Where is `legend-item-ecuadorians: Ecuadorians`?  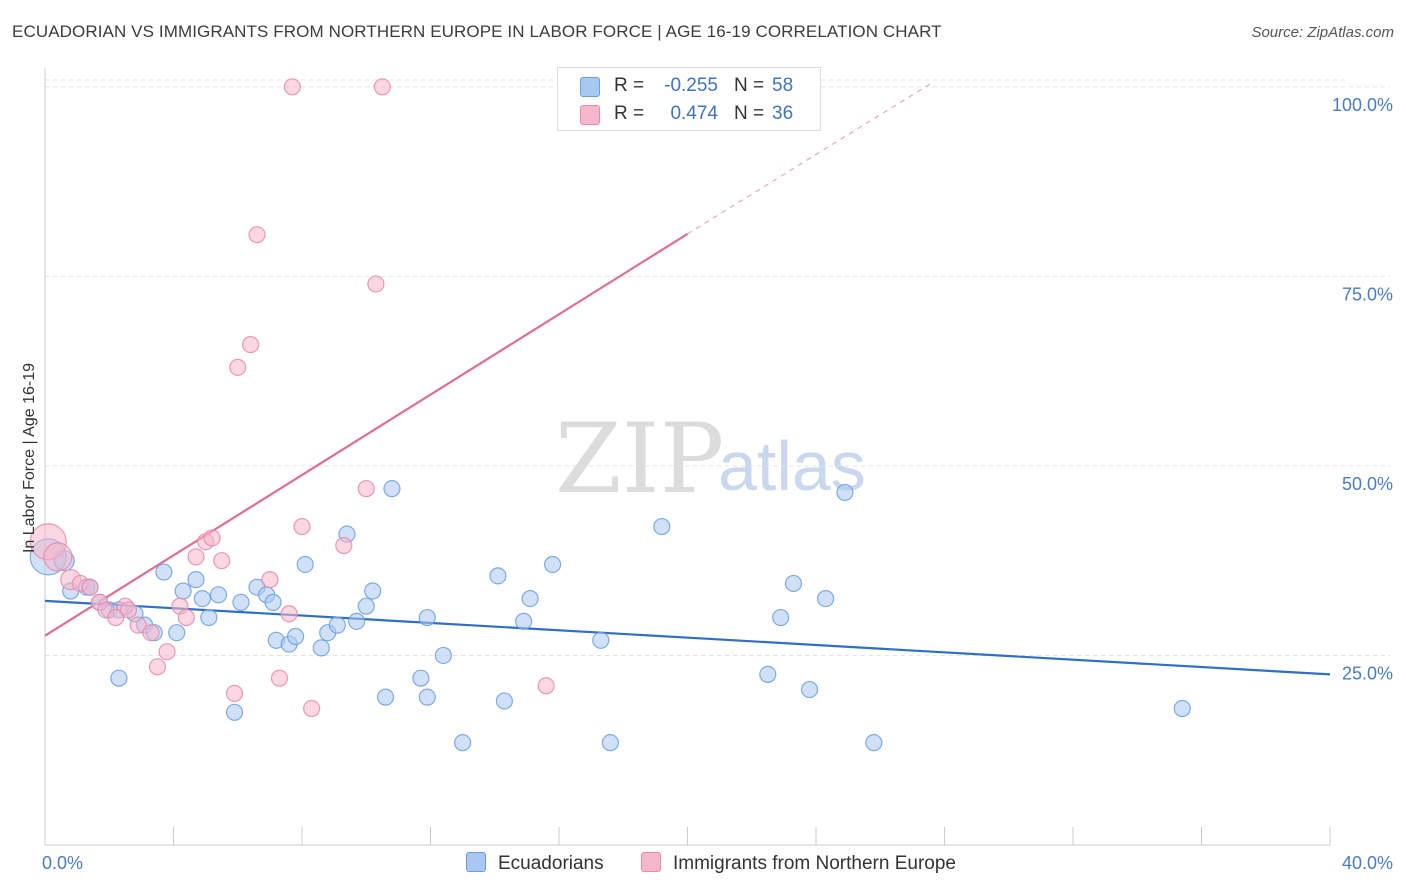 legend-item-ecuadorians: Ecuadorians is located at coordinates (535, 863).